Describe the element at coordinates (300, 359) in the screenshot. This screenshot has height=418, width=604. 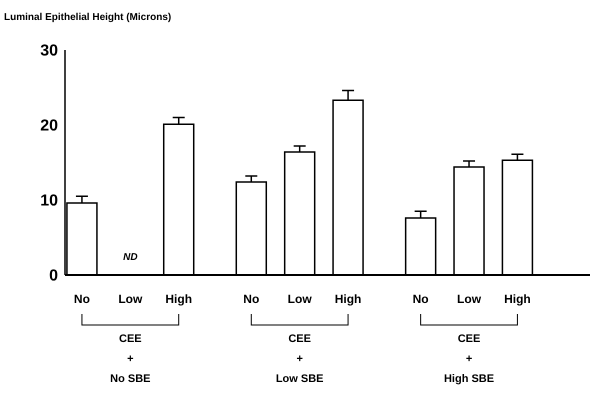
I see `text: CEE + Low SBE` at that location.